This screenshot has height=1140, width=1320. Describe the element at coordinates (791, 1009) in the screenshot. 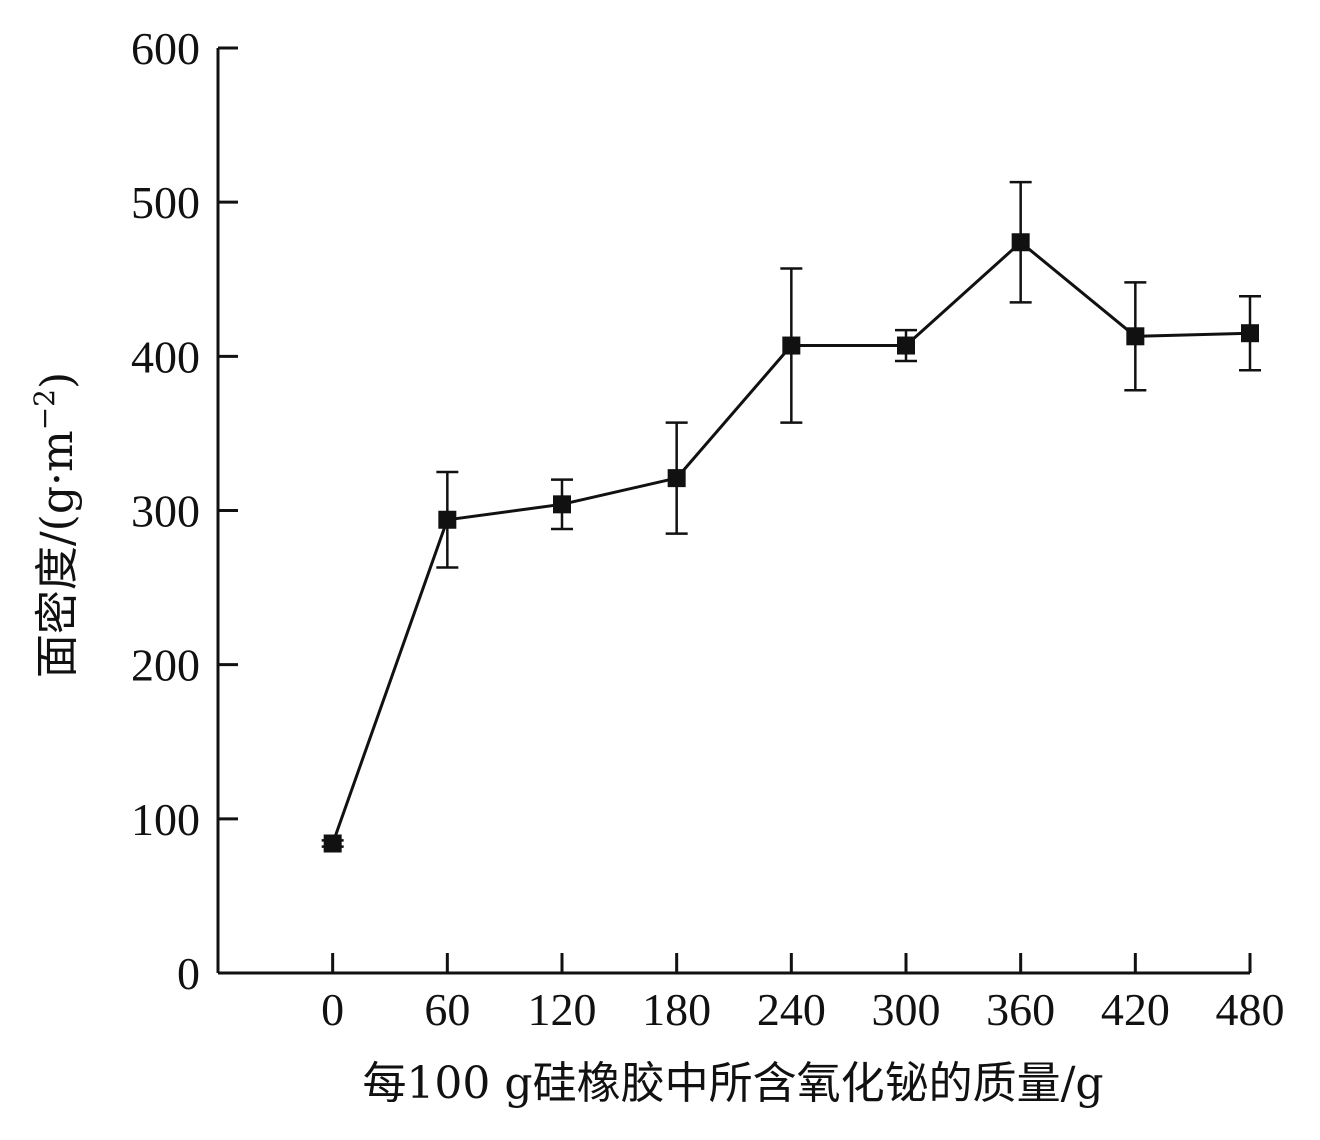

I see `x-tick-label: 240` at that location.